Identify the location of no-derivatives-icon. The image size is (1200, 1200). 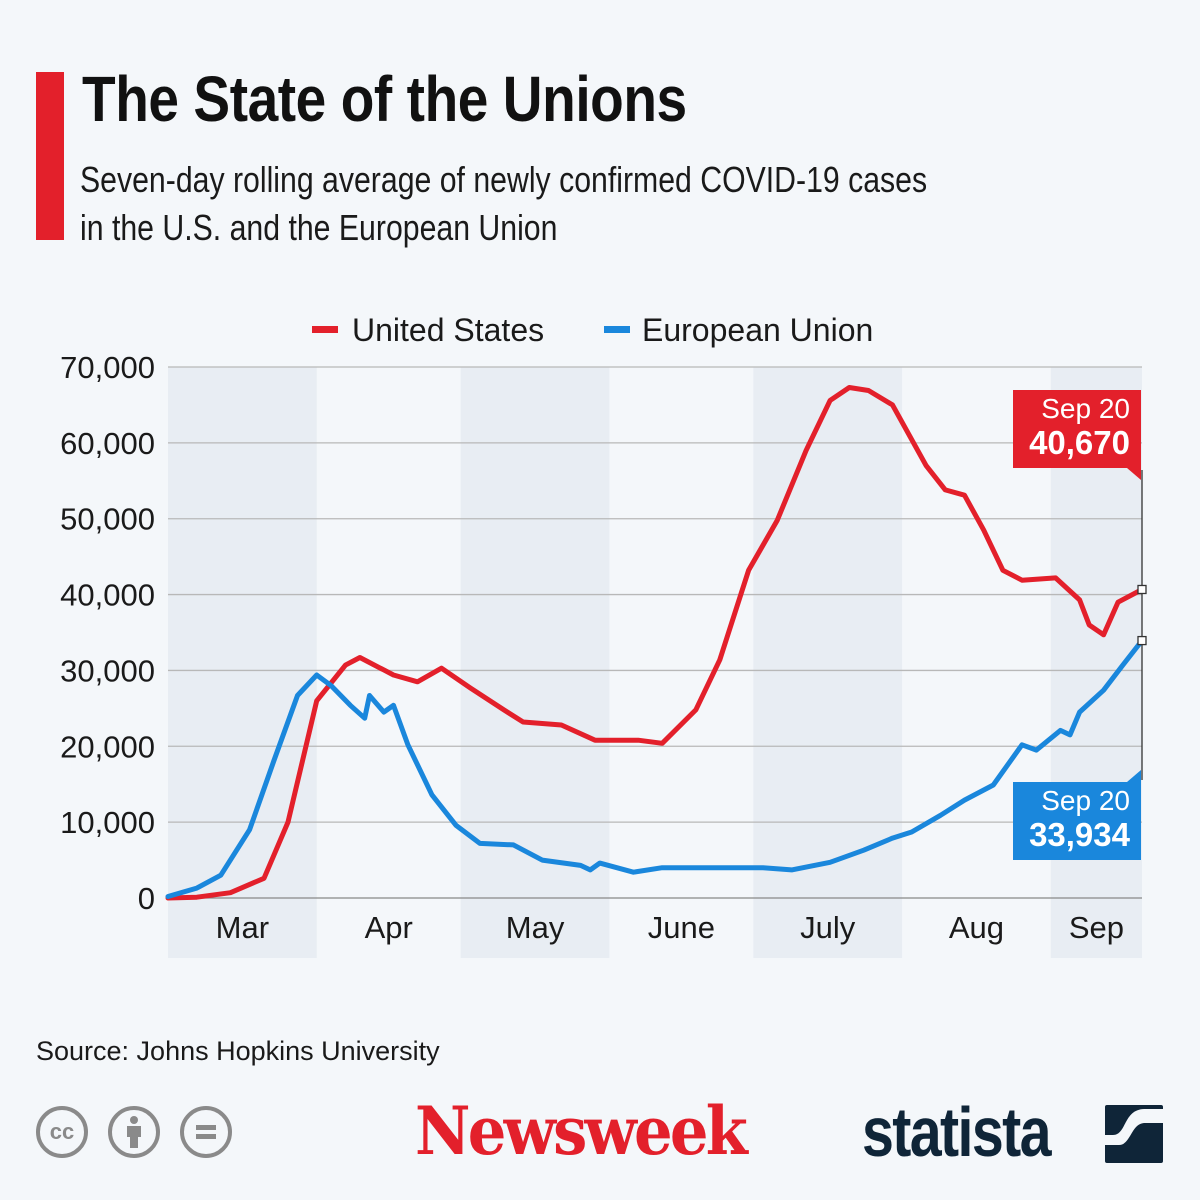
(206, 1132).